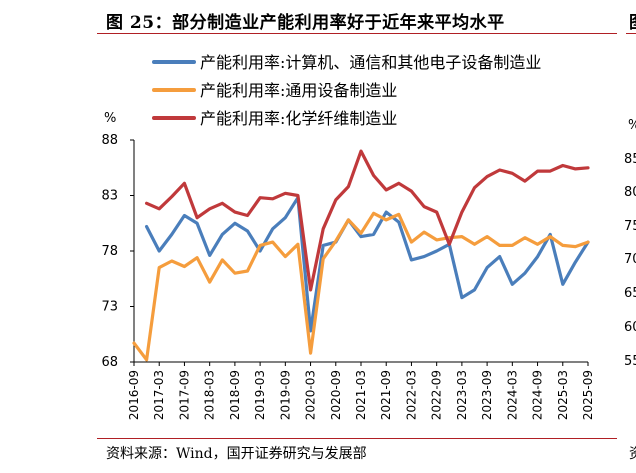 Image resolution: width=636 pixels, height=473 pixels. Describe the element at coordinates (336, 395) in the screenshot. I see `x-tick-label: 2020-09` at that location.